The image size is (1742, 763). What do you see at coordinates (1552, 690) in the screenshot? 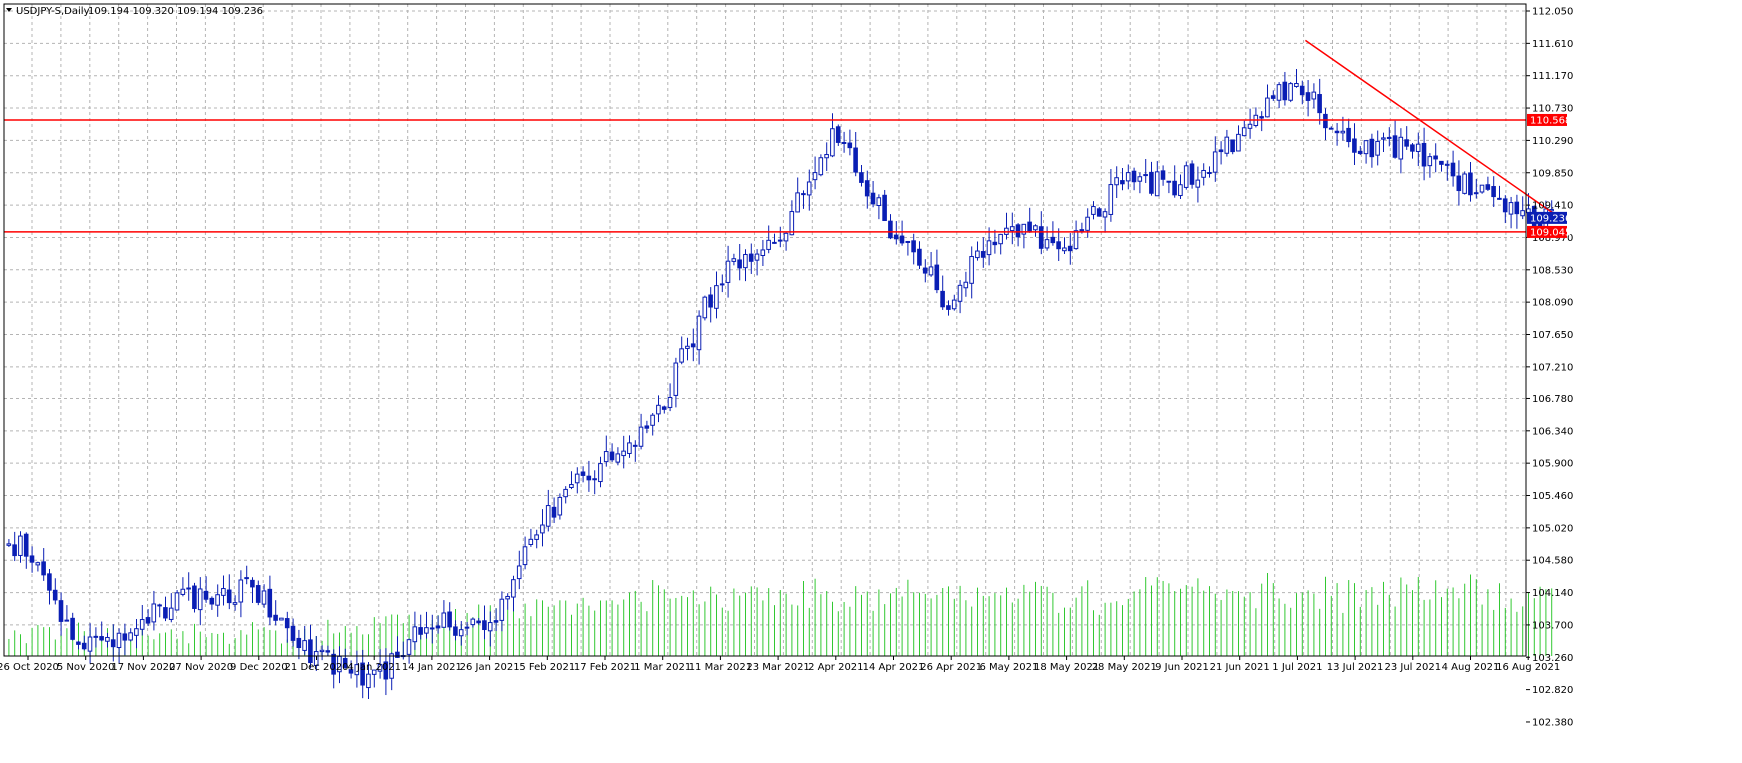
I see `price-tick-label: 102.820` at bounding box center [1552, 690].